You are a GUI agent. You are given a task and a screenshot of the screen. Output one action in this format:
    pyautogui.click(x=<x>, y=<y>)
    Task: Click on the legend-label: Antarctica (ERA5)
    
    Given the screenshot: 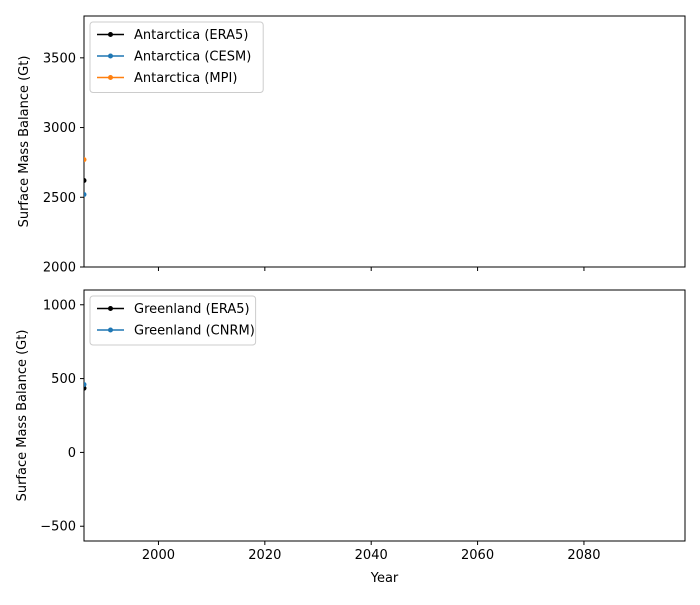 What is the action you would take?
    pyautogui.click(x=191, y=35)
    